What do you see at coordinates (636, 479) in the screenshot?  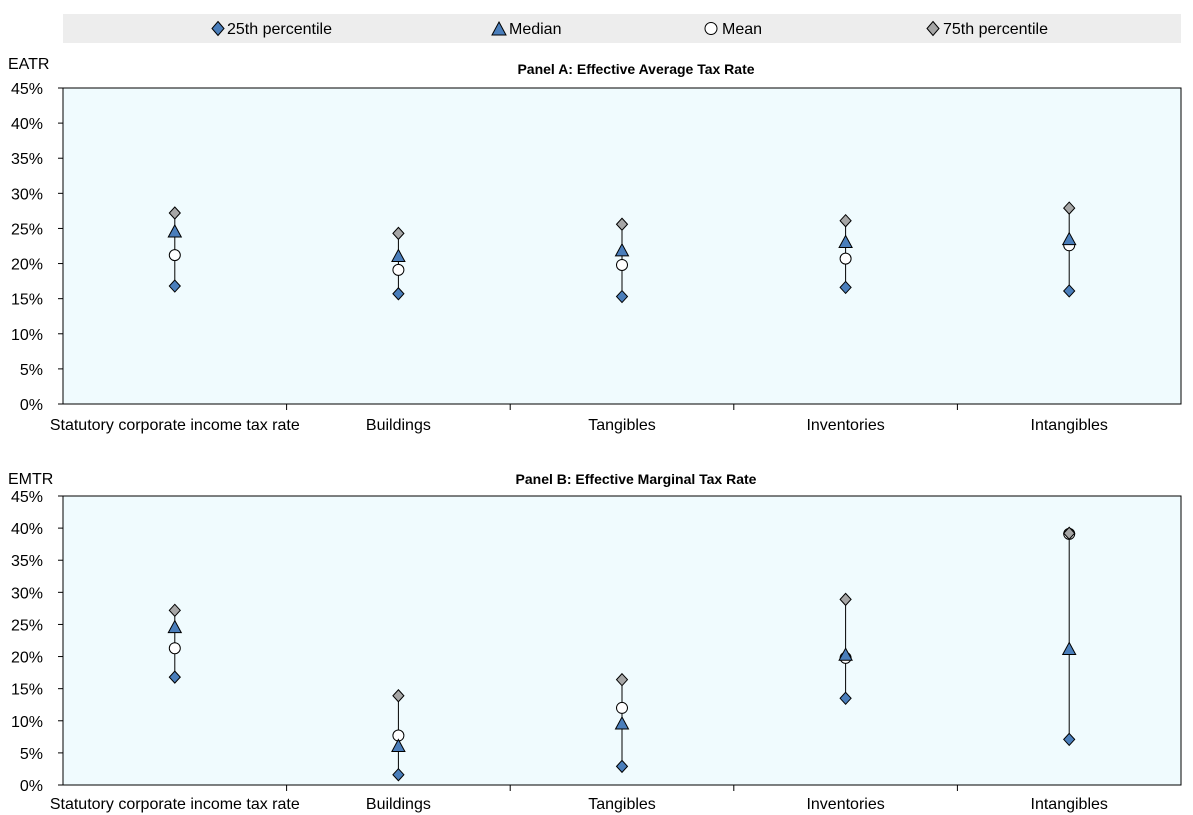 I see `panel-title: Panel B: Effective Marginal Tax Rate` at bounding box center [636, 479].